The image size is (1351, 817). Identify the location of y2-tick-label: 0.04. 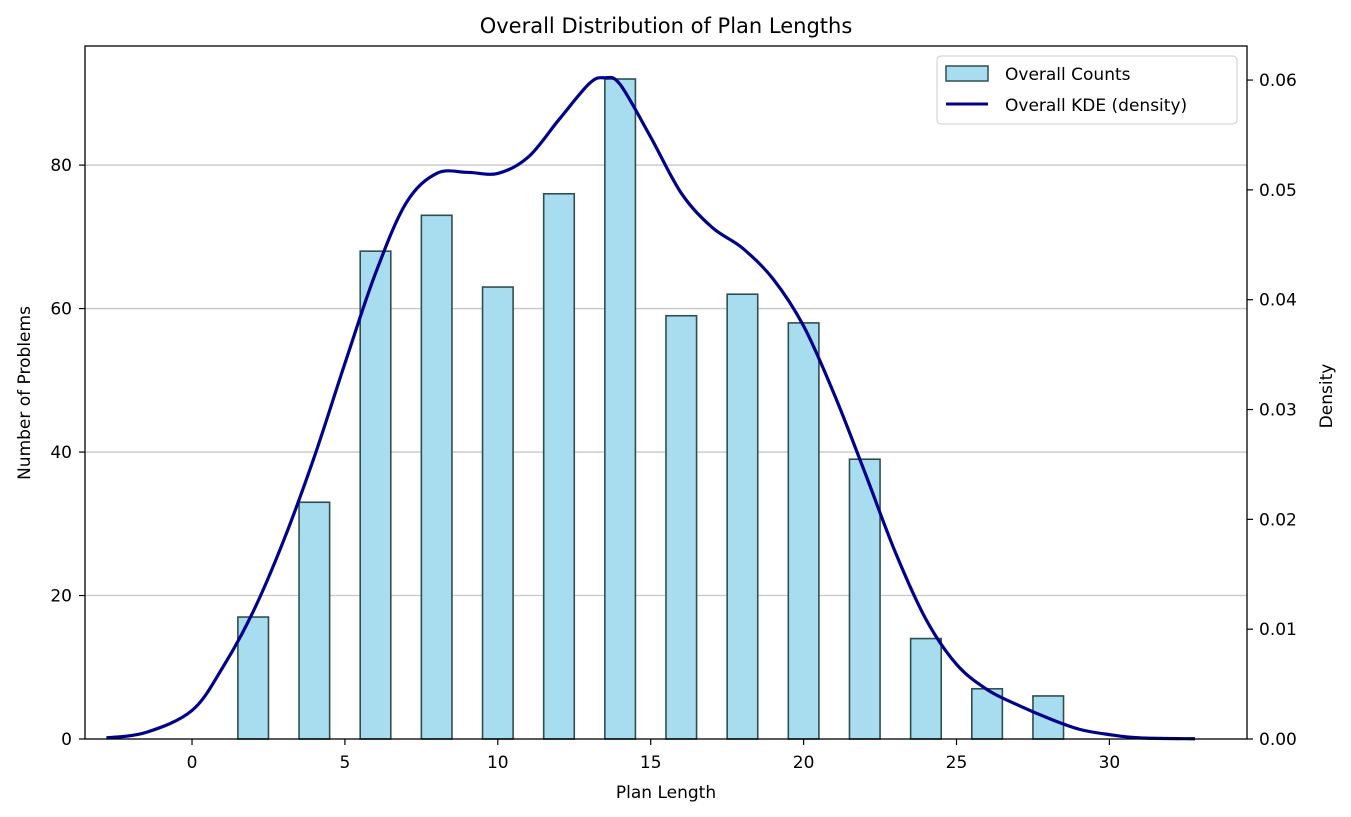
(1278, 301).